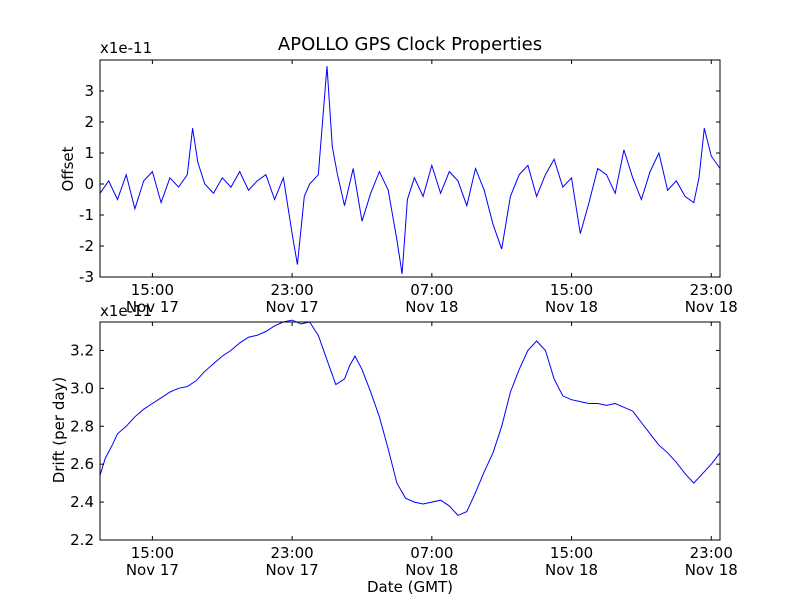  Describe the element at coordinates (86, 277) in the screenshot. I see `y-tick-label: -3` at that location.